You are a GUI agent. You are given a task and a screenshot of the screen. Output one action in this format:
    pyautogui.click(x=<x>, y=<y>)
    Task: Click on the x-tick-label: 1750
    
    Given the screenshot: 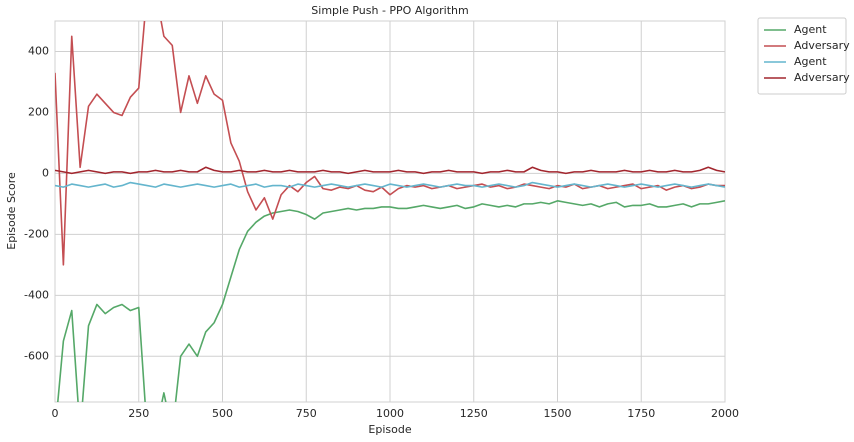 What is the action you would take?
    pyautogui.click(x=641, y=413)
    